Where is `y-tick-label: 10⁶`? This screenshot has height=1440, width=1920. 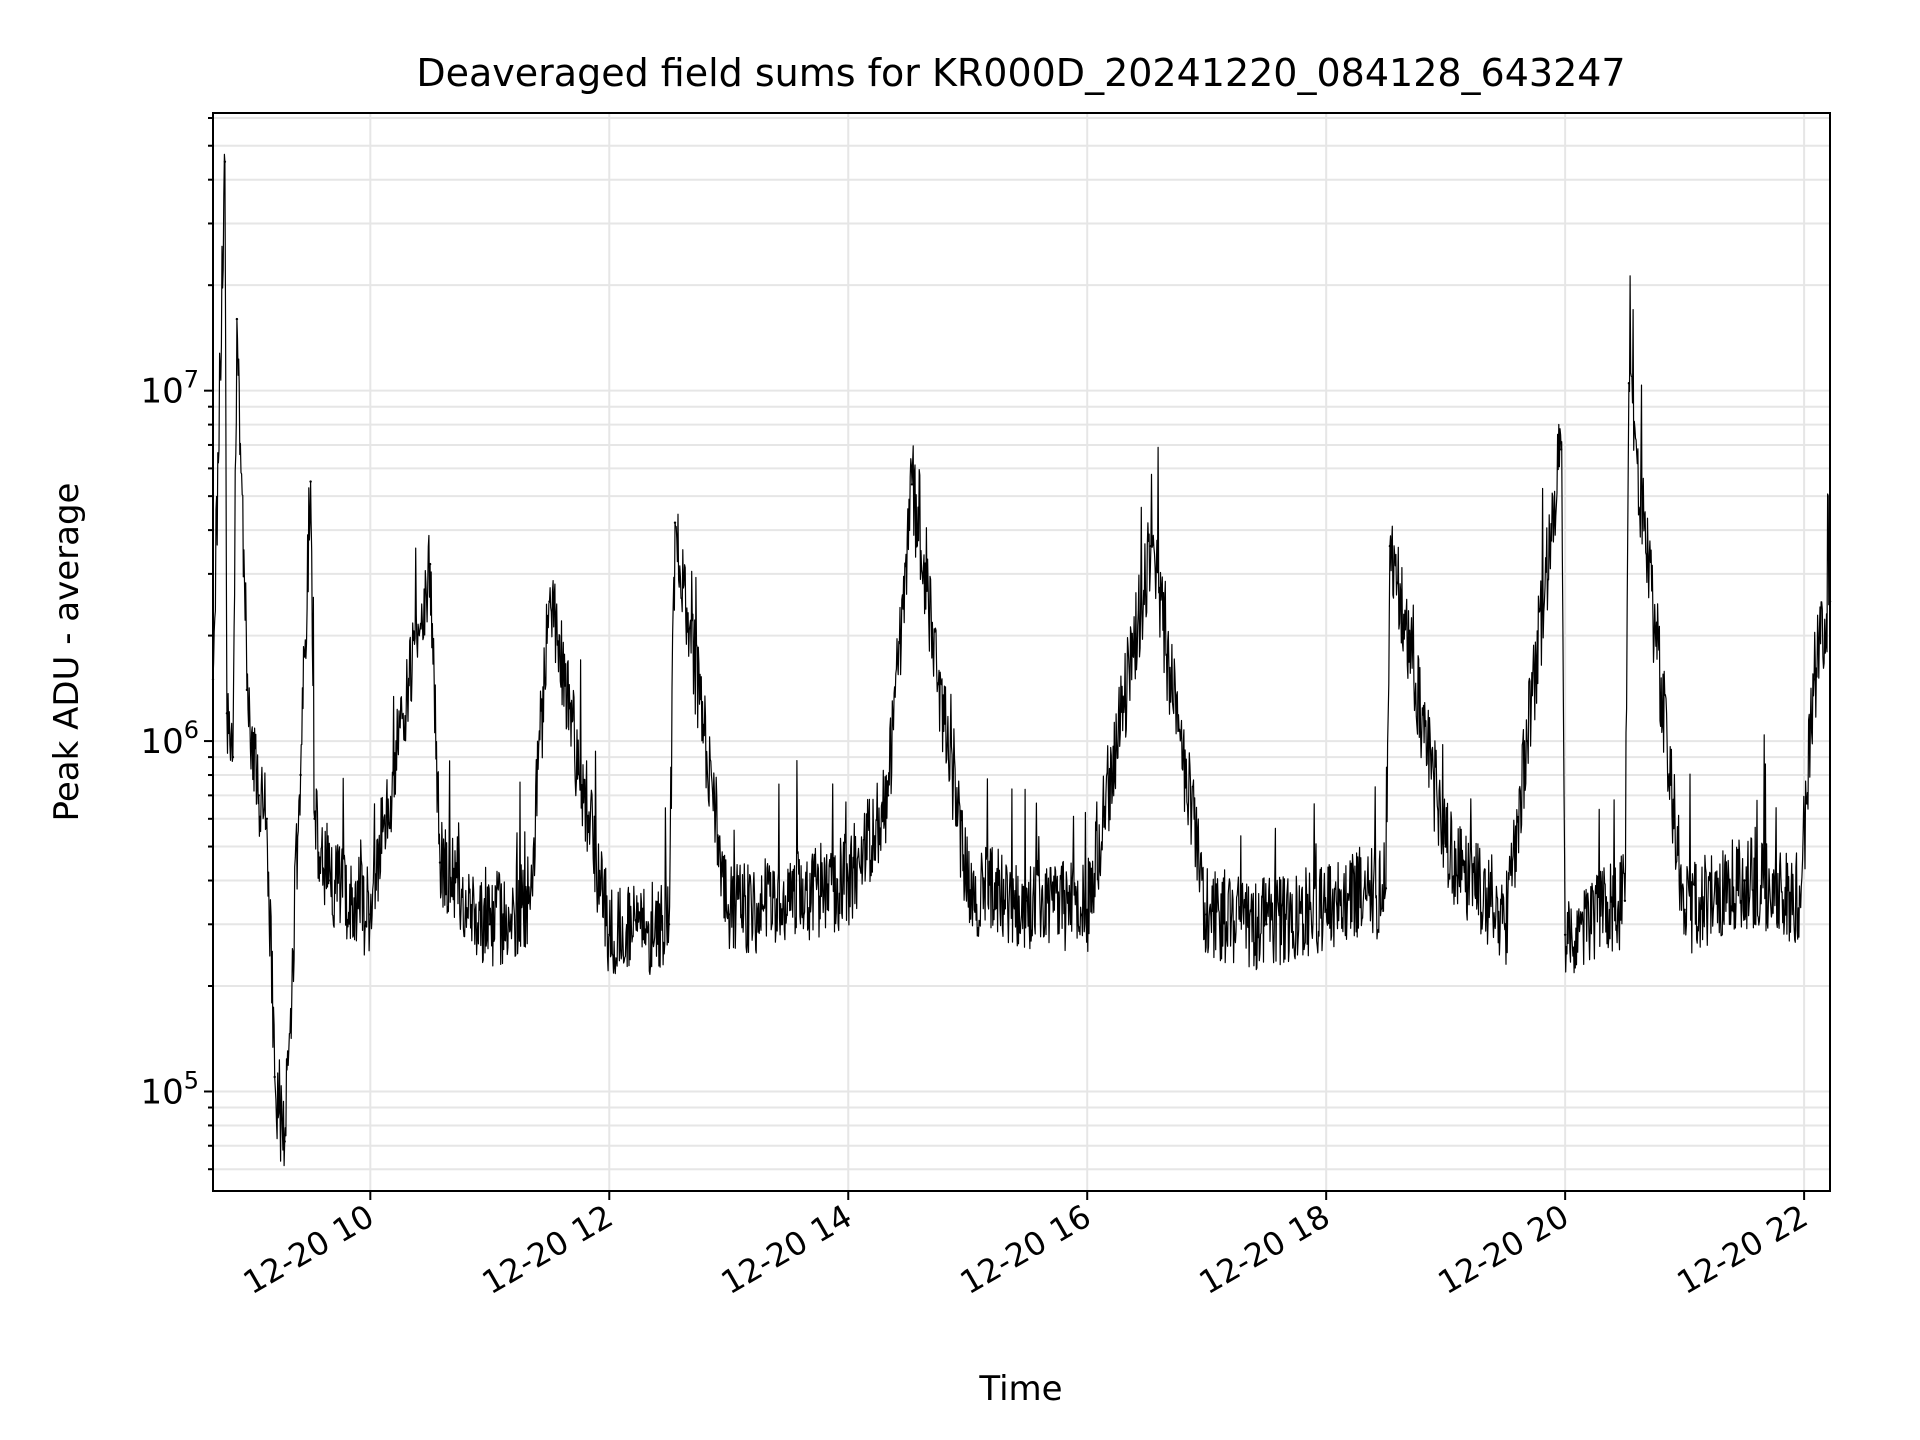 y-tick-label: 10⁶ is located at coordinates (169, 739).